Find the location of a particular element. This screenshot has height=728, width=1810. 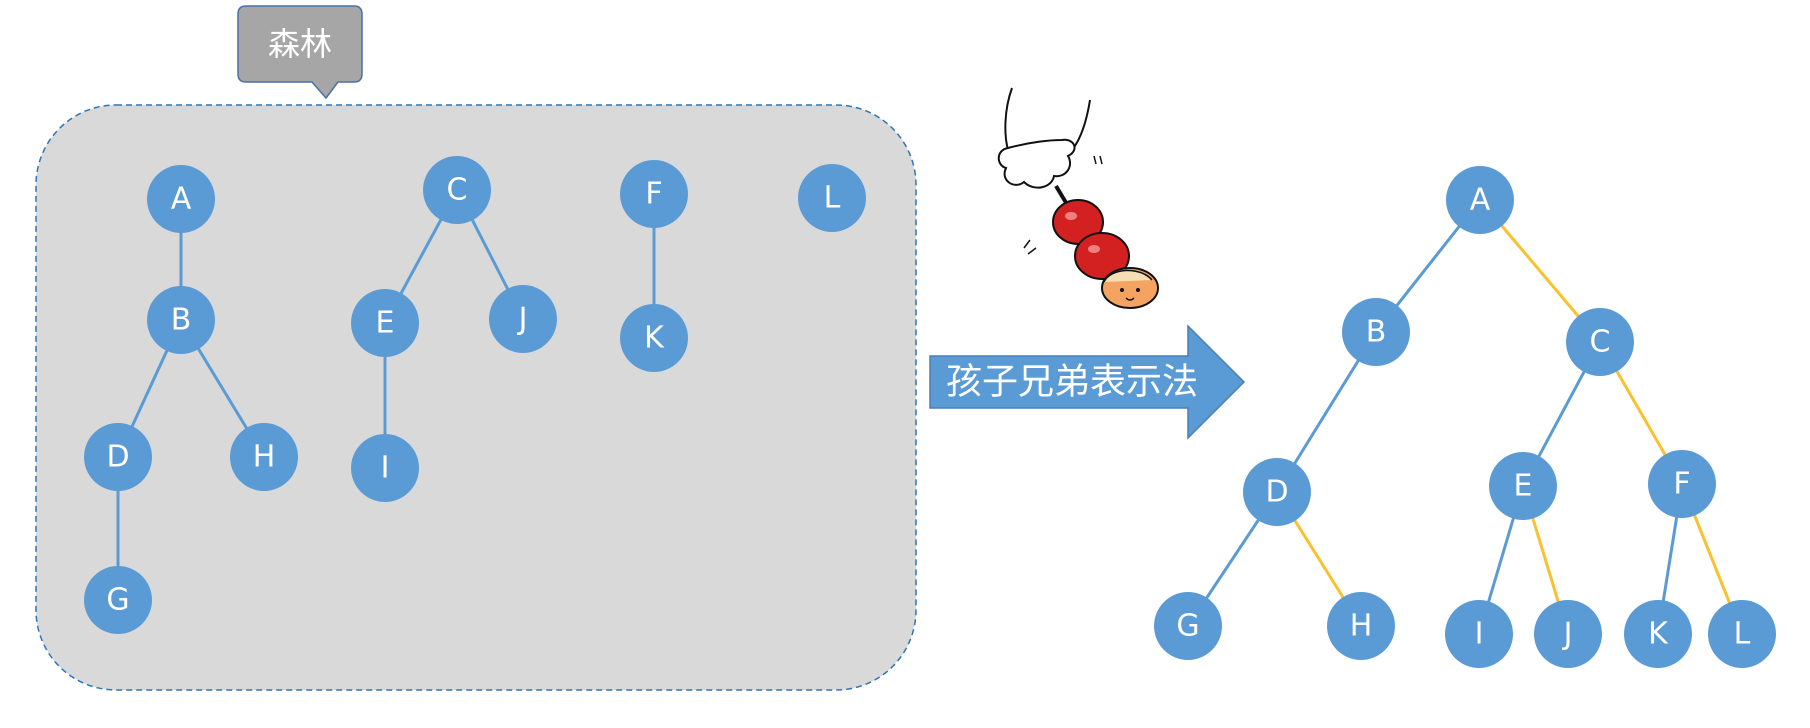

bt-node-K-circle is located at coordinates (1658, 634).